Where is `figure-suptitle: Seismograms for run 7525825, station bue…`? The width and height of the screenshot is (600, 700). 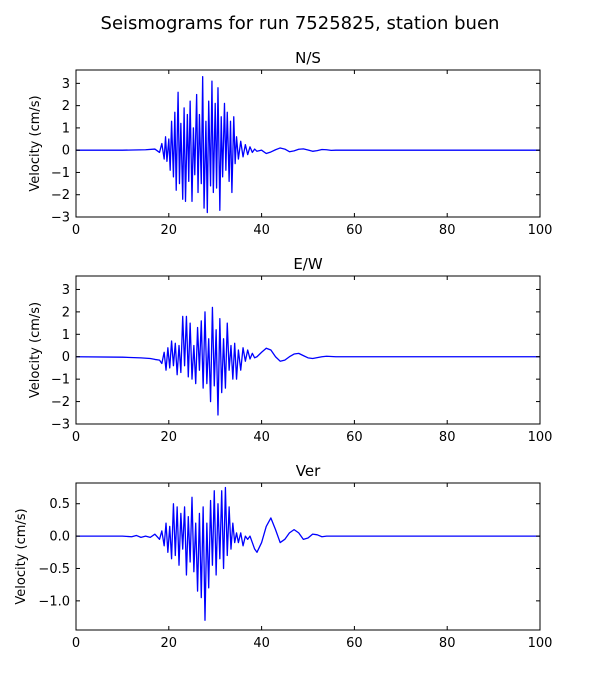
figure-suptitle: Seismograms for run 7525825, station bue… is located at coordinates (300, 23).